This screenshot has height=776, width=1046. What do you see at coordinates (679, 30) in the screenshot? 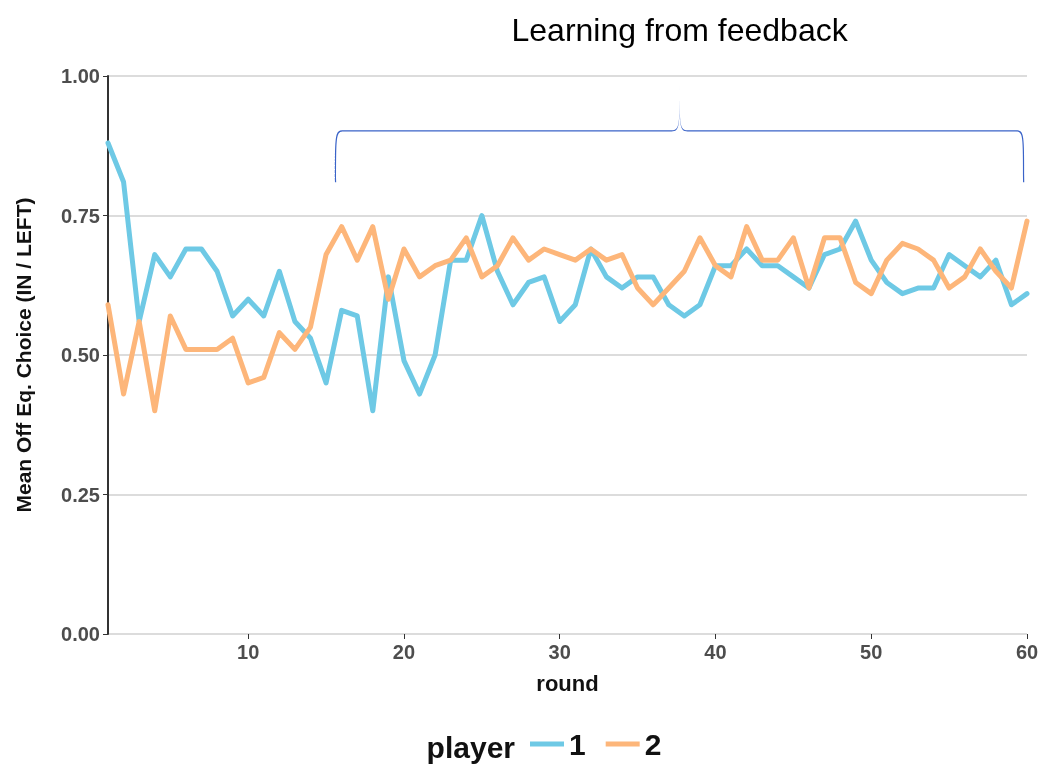
I see `text: Learning from feedback` at bounding box center [679, 30].